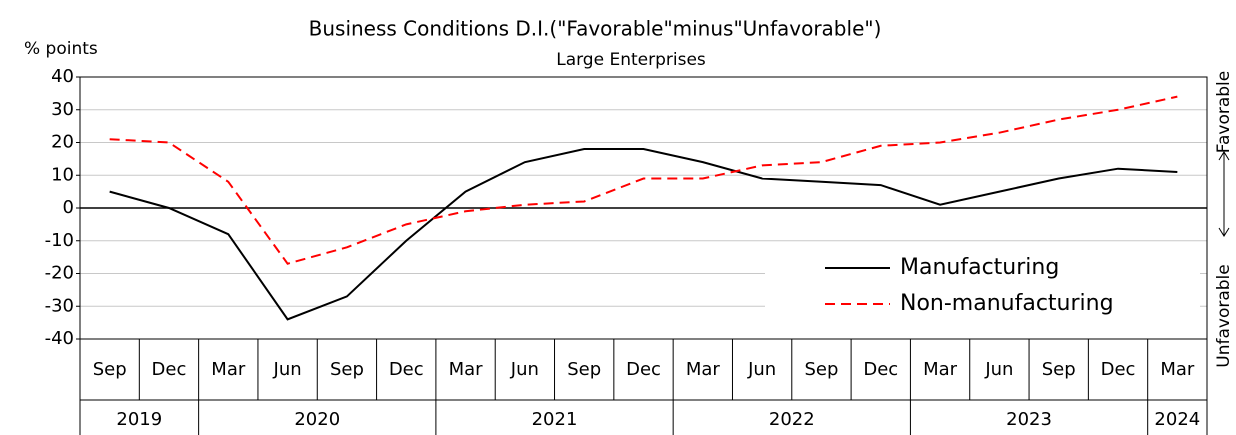 The image size is (1236, 435). Describe the element at coordinates (792, 419) in the screenshot. I see `x-group-label: 2022` at that location.